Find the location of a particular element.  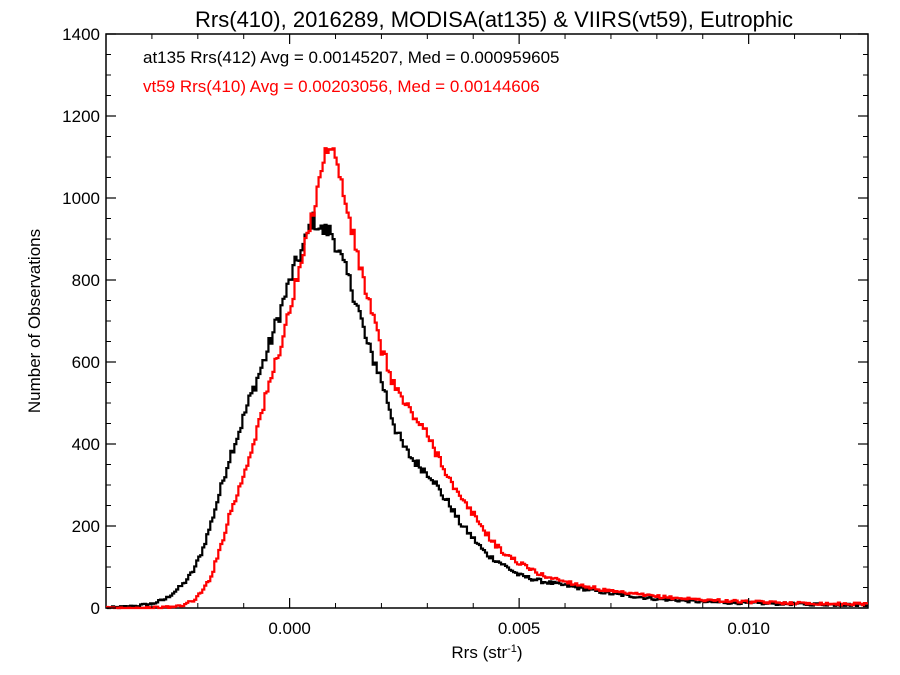

y-tick-label: 1400 is located at coordinates (81, 34).